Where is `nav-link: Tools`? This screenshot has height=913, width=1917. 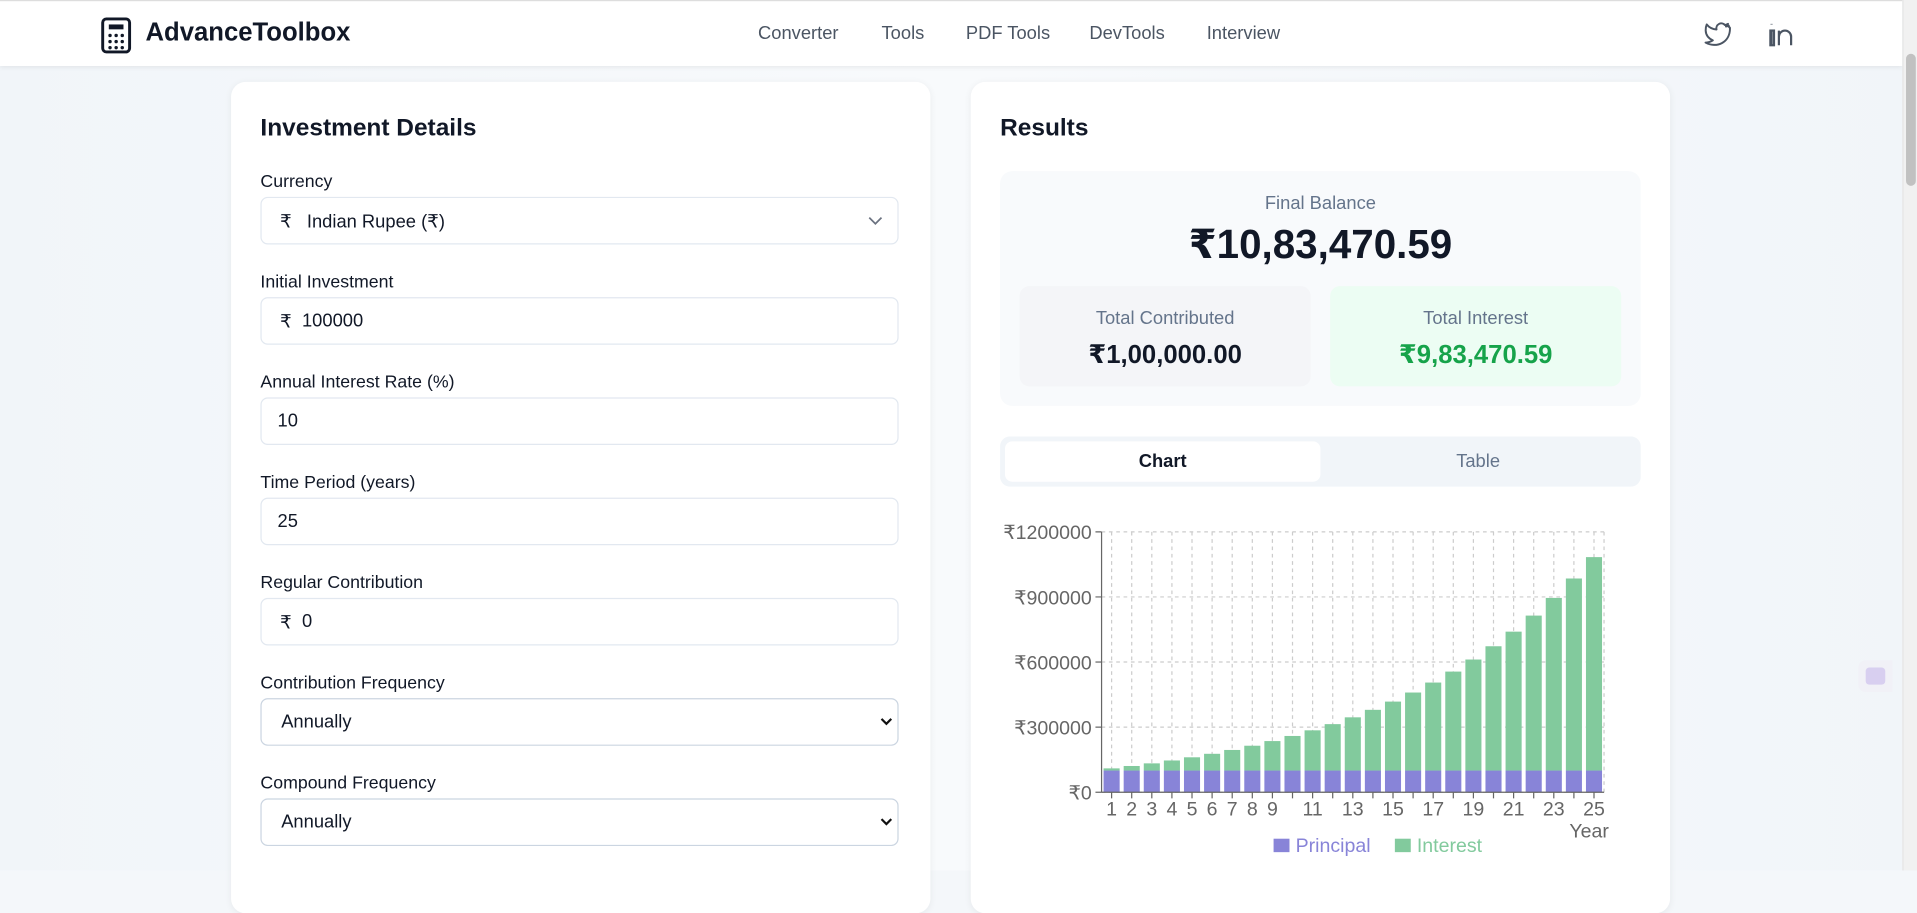
nav-link: Tools is located at coordinates (903, 34).